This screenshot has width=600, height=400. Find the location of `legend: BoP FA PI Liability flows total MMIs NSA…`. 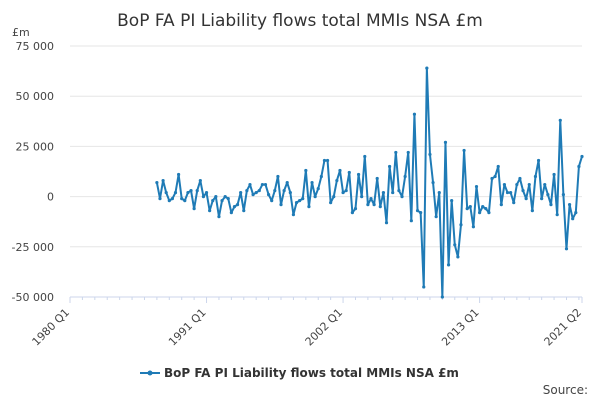

legend: BoP FA PI Liability flows total MMIs NSA… is located at coordinates (299, 373).